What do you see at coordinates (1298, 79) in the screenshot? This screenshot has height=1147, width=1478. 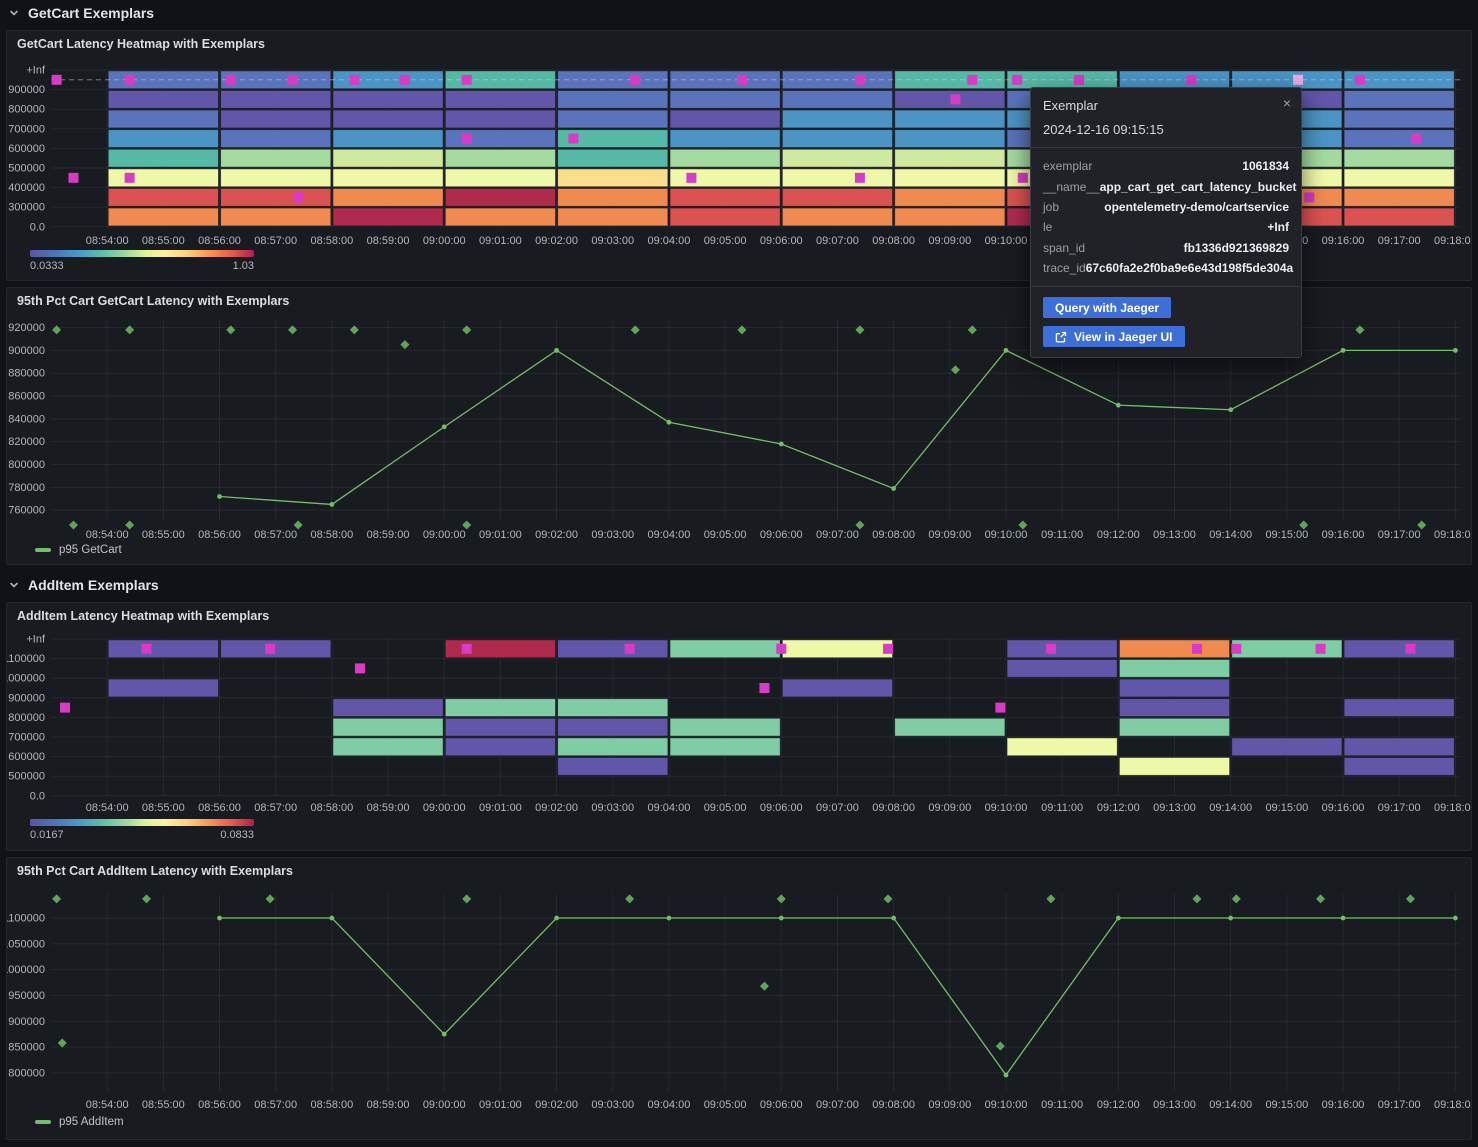 I see `exemplar-point-hovered` at bounding box center [1298, 79].